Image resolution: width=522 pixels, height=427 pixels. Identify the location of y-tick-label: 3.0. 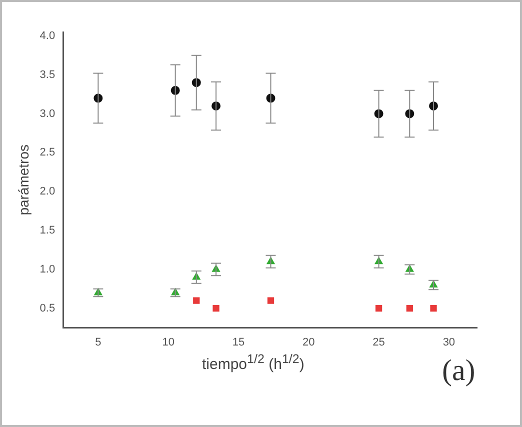
(48, 114).